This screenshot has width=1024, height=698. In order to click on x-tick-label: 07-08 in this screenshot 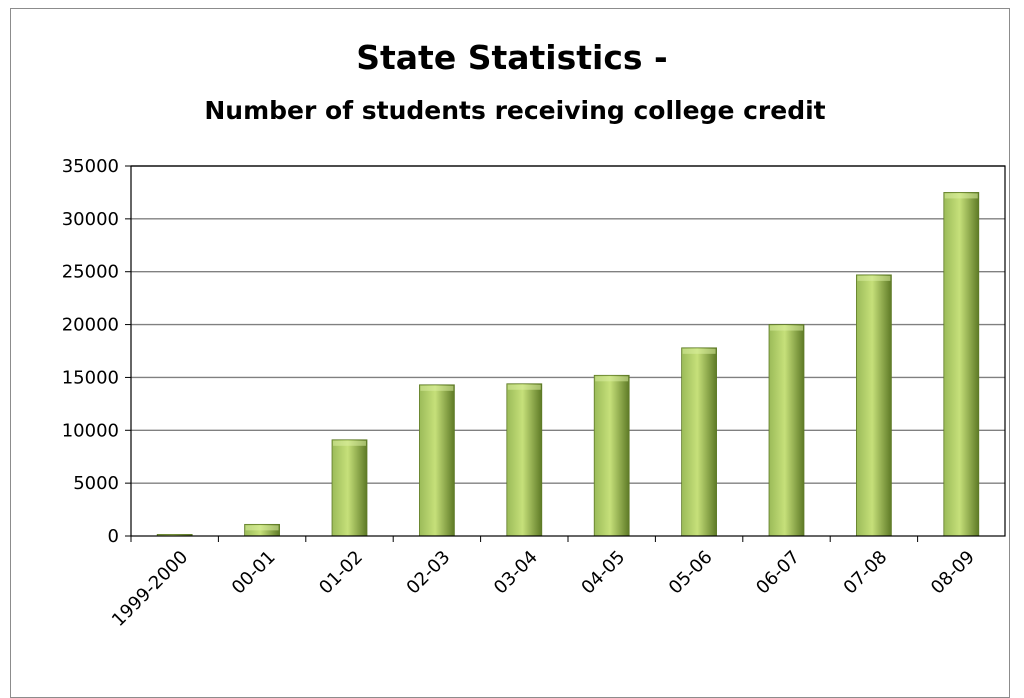, I will do `click(866, 573)`.